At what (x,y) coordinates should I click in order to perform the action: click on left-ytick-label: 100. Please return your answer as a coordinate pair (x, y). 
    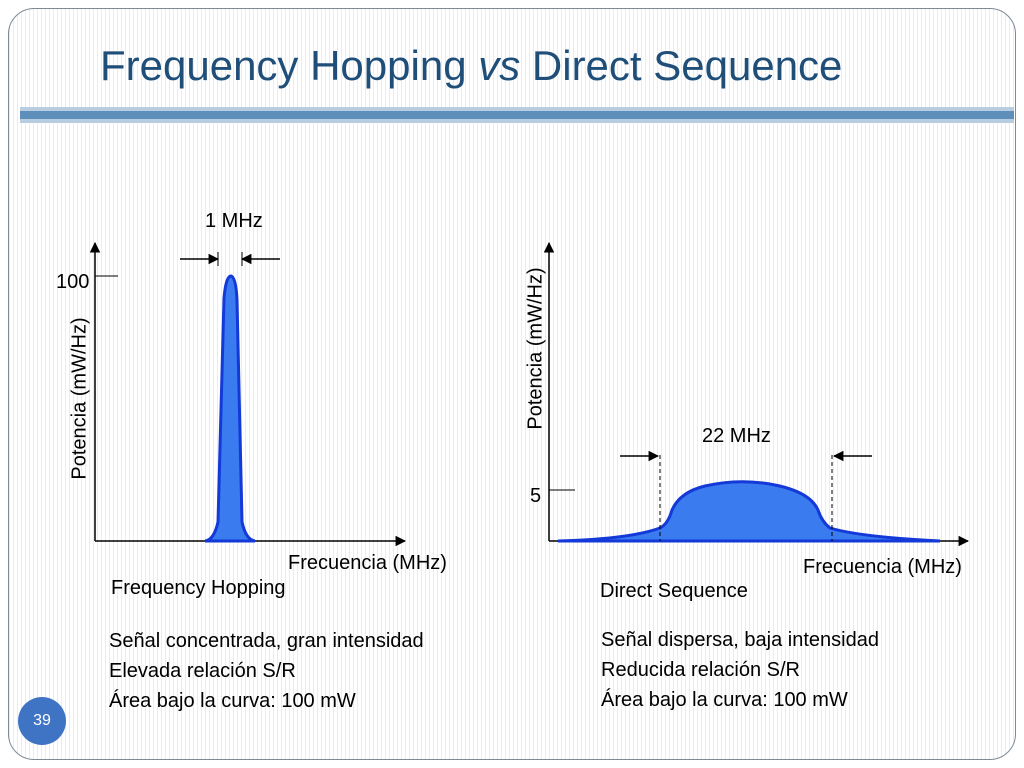
    Looking at the image, I should click on (73, 282).